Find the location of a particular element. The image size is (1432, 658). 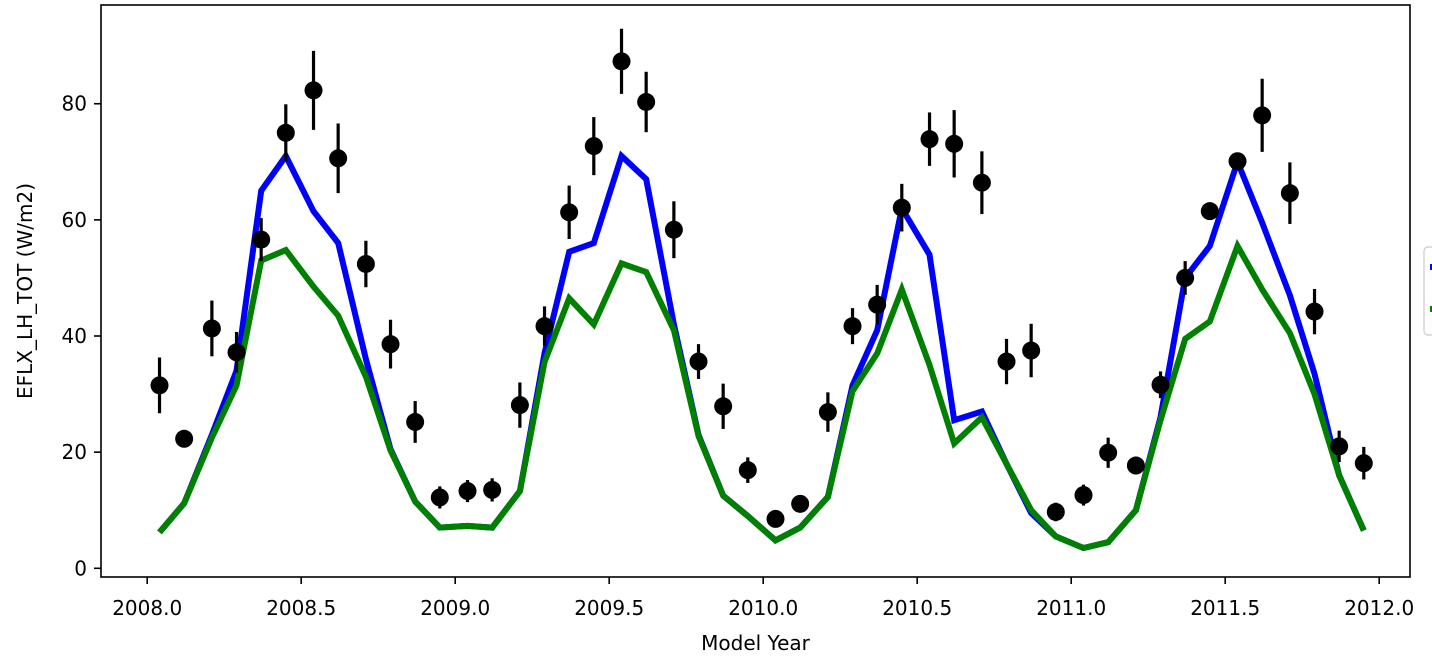

y-tick-label: 20 is located at coordinates (74, 452).